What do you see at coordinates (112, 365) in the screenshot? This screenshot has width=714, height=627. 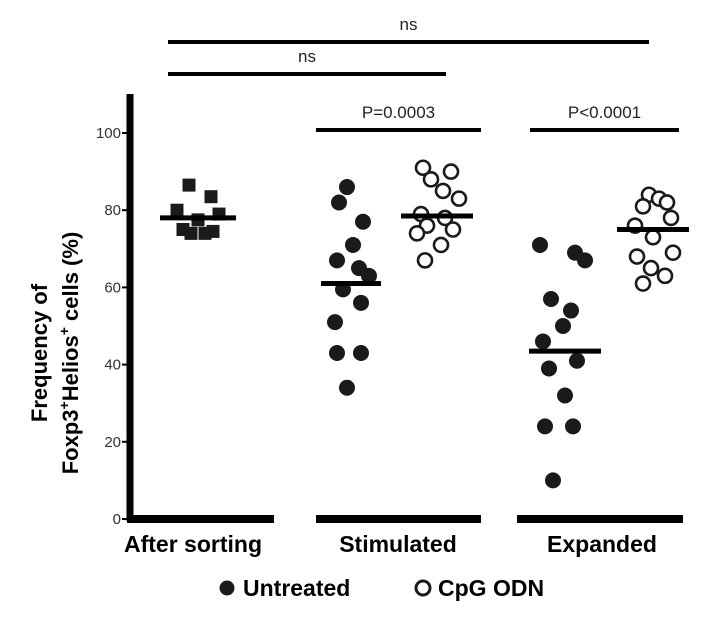 I see `y-tick-label-40: 40` at bounding box center [112, 365].